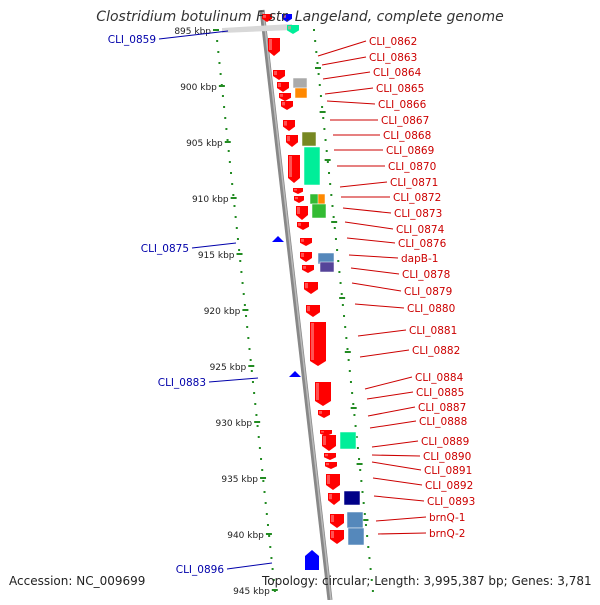 This screenshot has width=600, height=605. Describe the element at coordinates (436, 351) in the screenshot. I see `gene-label-right: CLI_0882` at that location.